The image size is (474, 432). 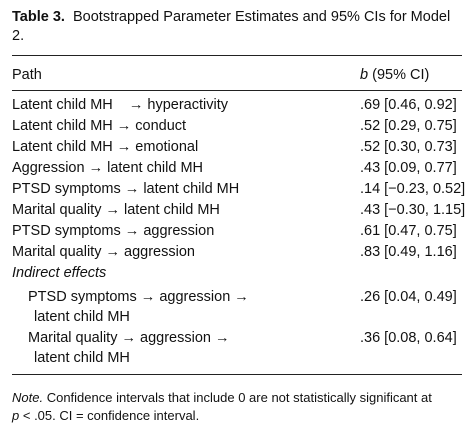 What do you see at coordinates (237, 55) in the screenshot?
I see `top-rule` at bounding box center [237, 55].